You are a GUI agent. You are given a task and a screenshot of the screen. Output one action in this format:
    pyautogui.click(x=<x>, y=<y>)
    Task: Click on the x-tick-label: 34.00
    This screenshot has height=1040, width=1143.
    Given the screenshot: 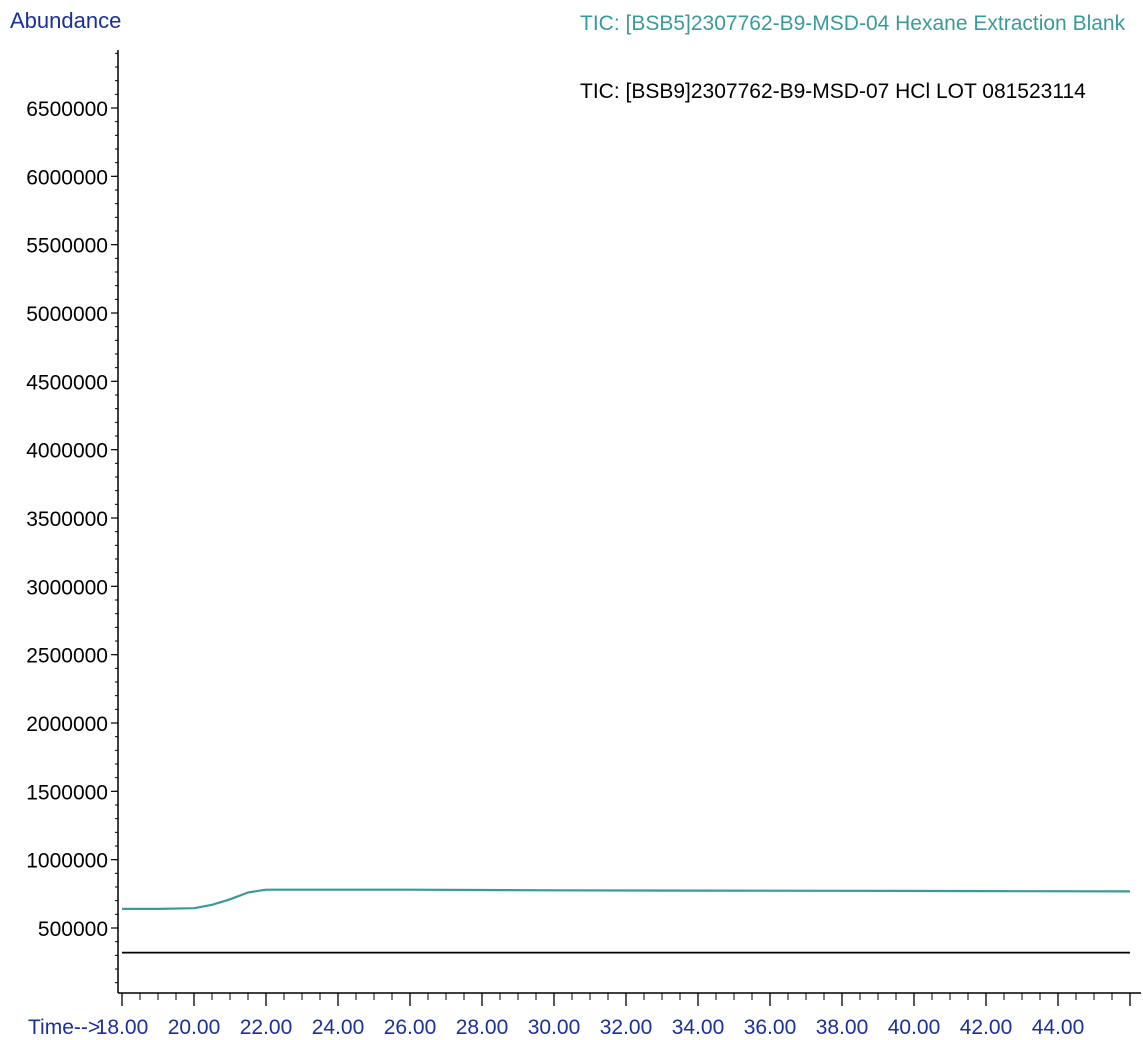 What is the action you would take?
    pyautogui.click(x=698, y=1027)
    